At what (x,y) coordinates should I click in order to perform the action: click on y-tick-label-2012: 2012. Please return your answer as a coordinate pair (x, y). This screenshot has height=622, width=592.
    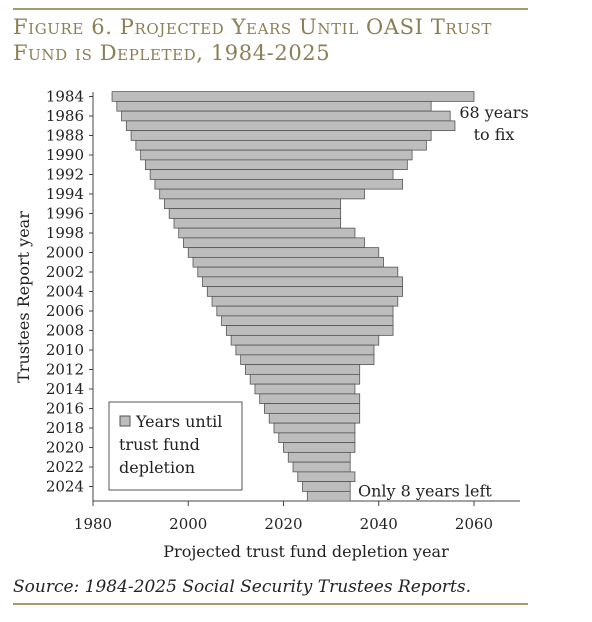
    Looking at the image, I should click on (65, 370).